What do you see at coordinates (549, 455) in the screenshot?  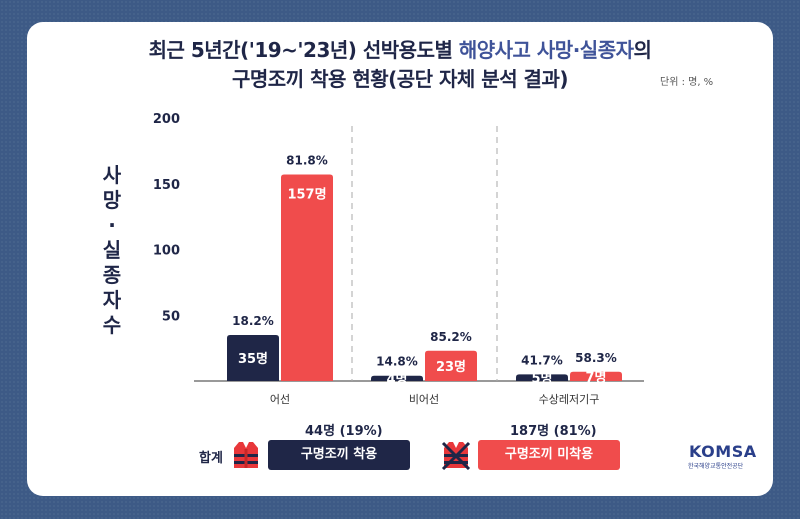 I see `legend-not-worn-label: 구명조끼 미착용` at bounding box center [549, 455].